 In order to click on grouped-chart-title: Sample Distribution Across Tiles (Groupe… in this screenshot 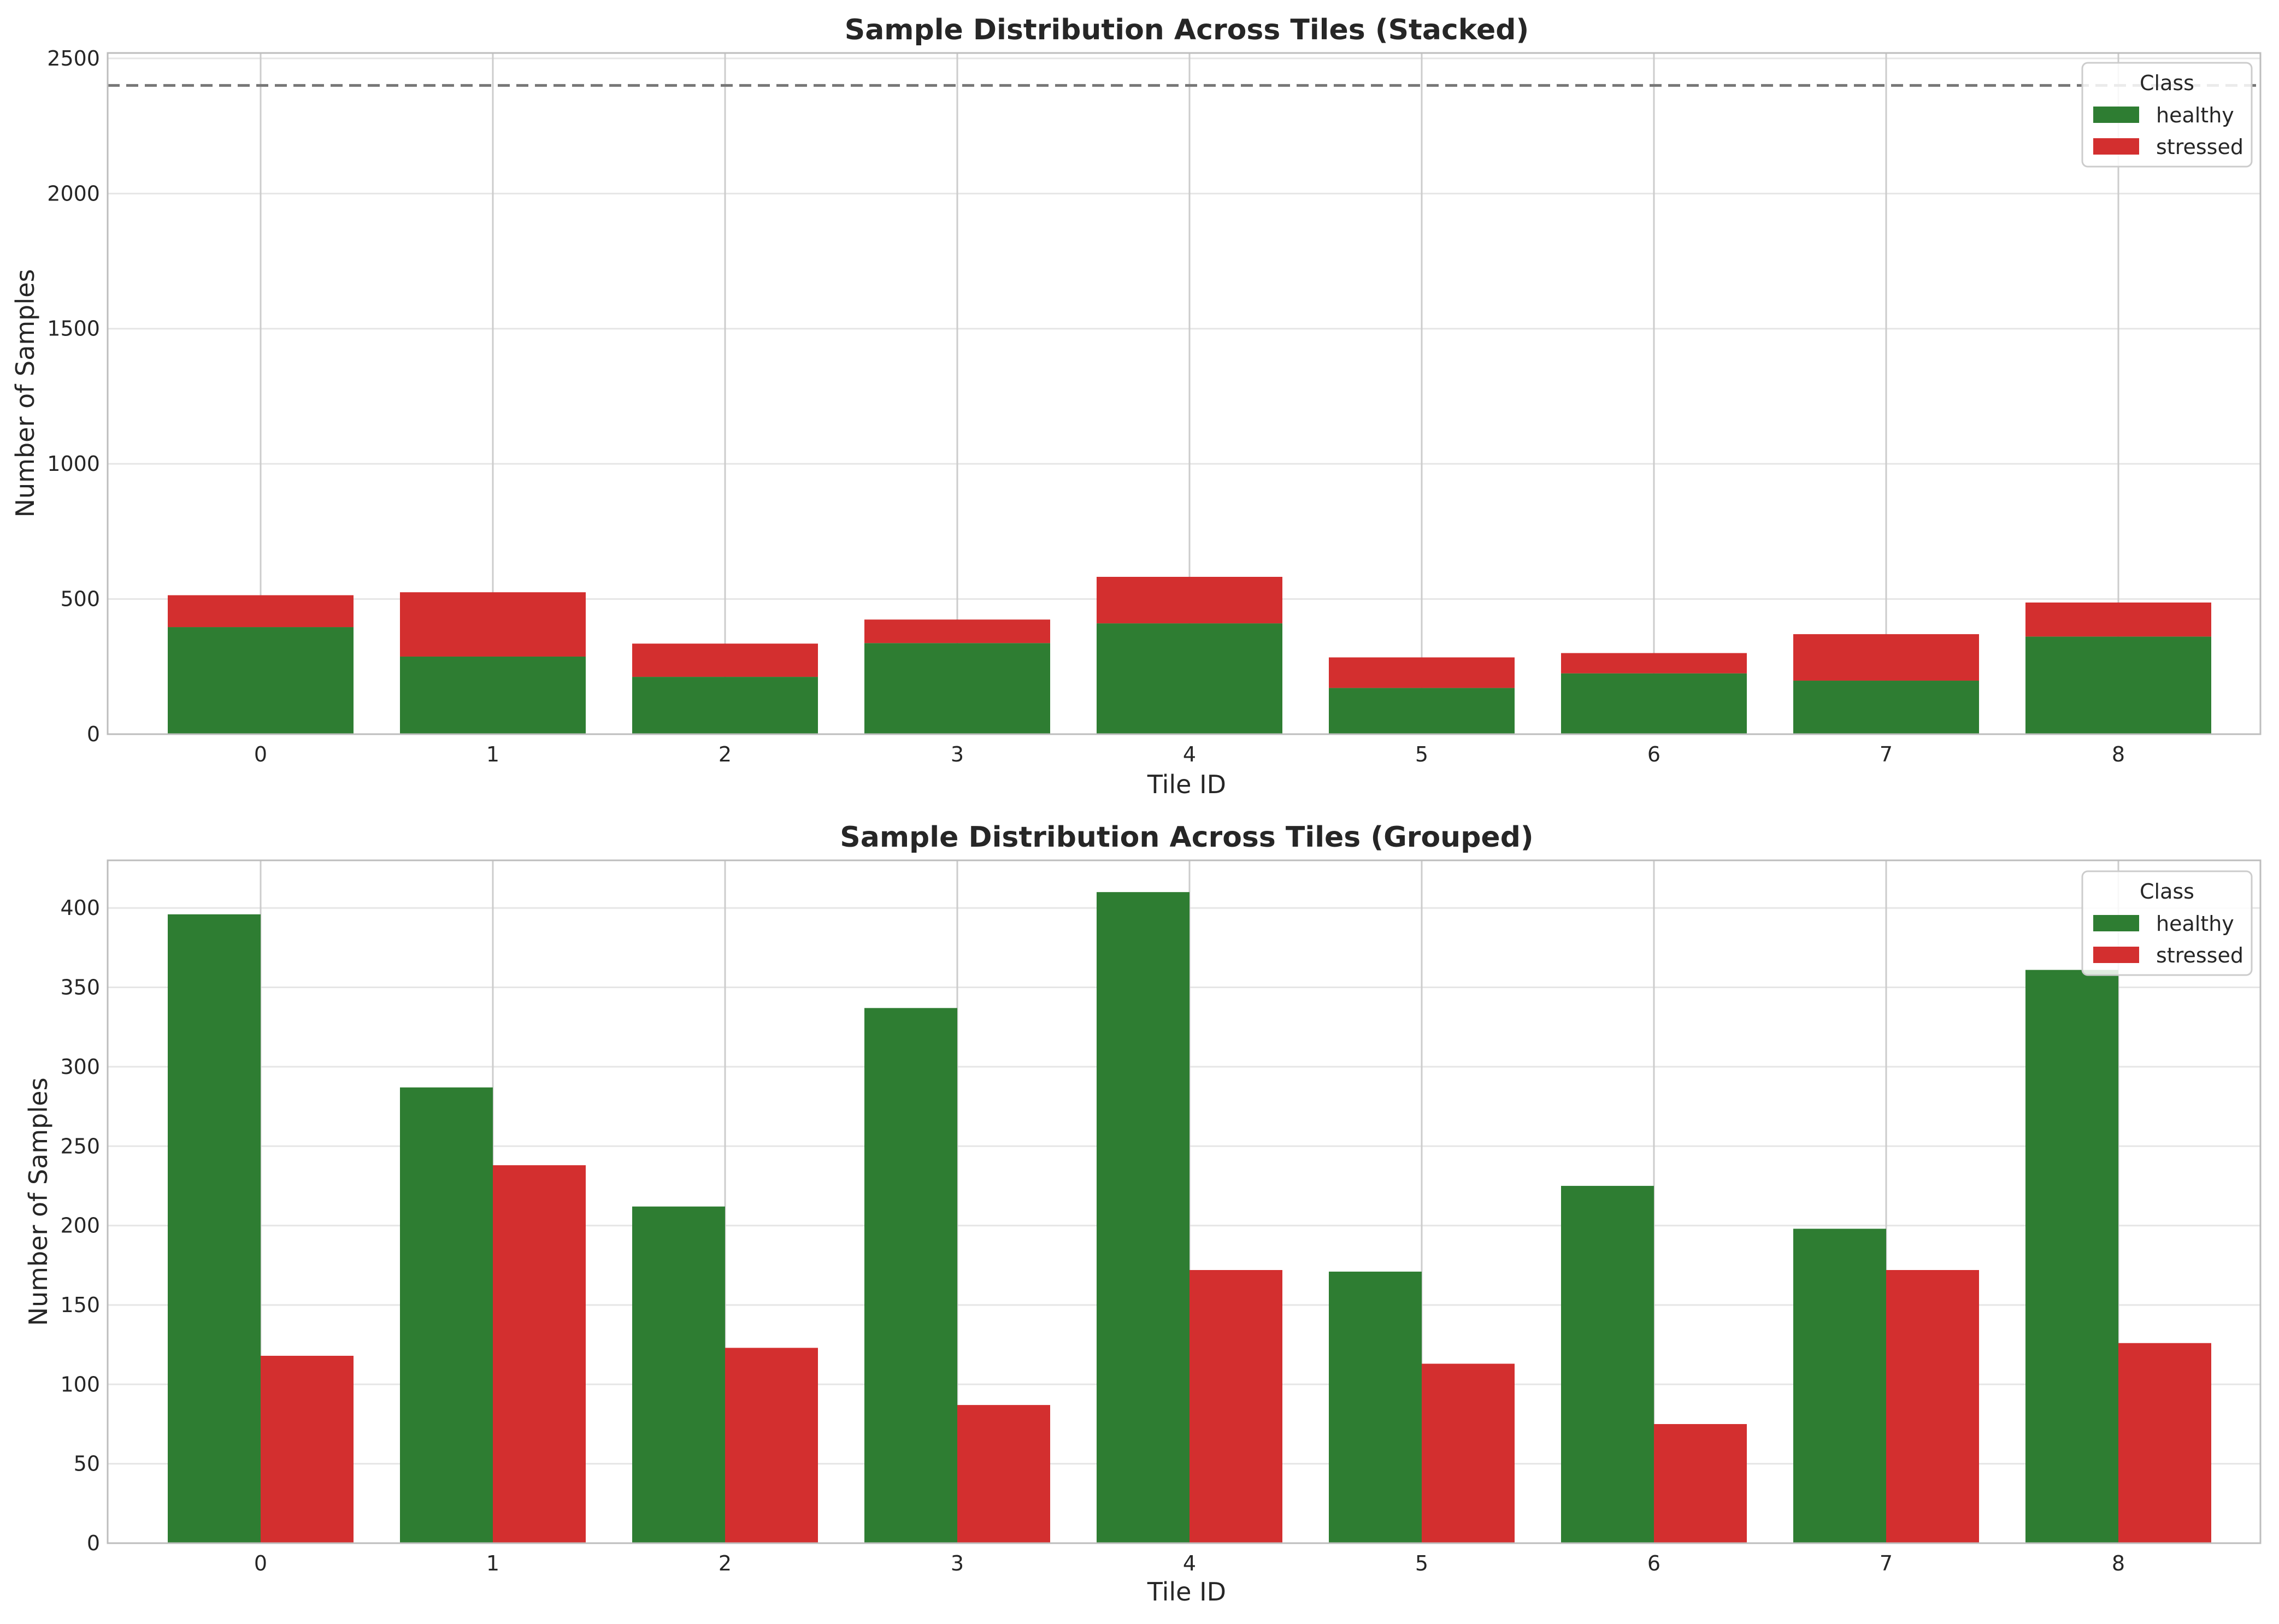, I will do `click(1186, 837)`.